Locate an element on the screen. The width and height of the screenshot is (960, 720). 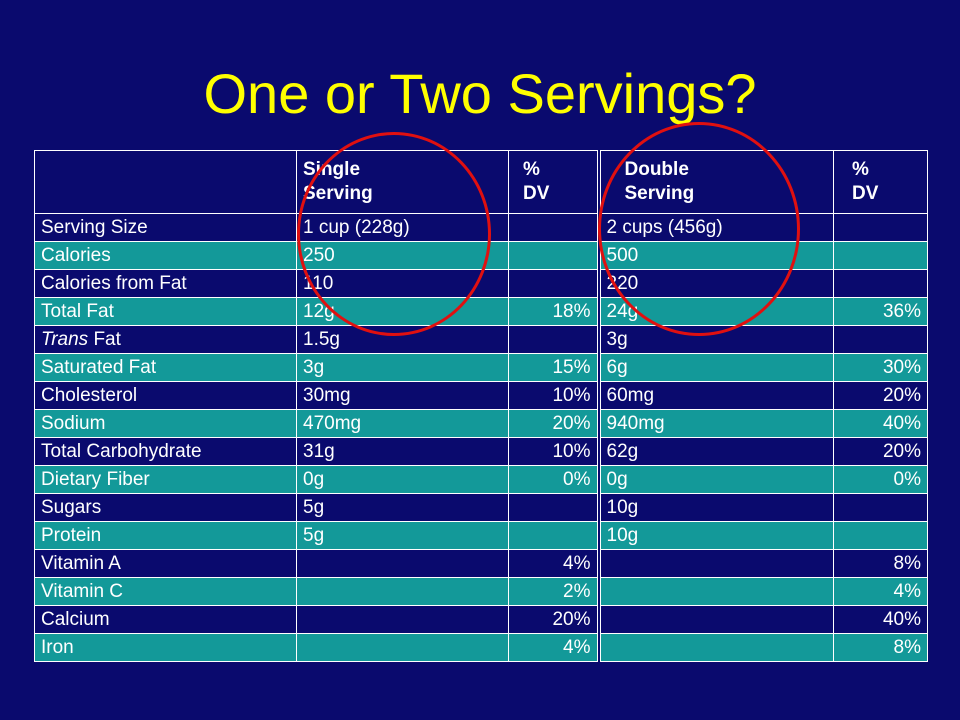
table-row: Cholesterol 30mg 10% 60mg 20% is located at coordinates (481, 395).